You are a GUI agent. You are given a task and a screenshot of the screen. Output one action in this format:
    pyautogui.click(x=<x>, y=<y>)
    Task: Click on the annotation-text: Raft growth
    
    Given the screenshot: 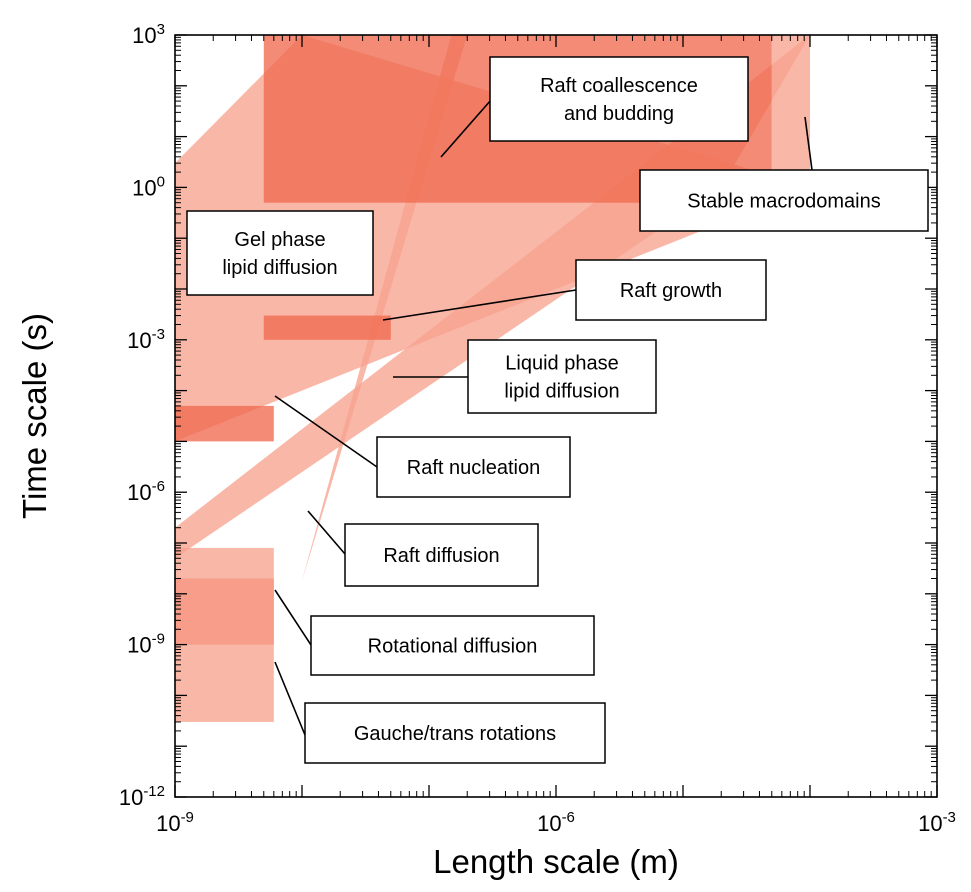 What is the action you would take?
    pyautogui.click(x=671, y=291)
    